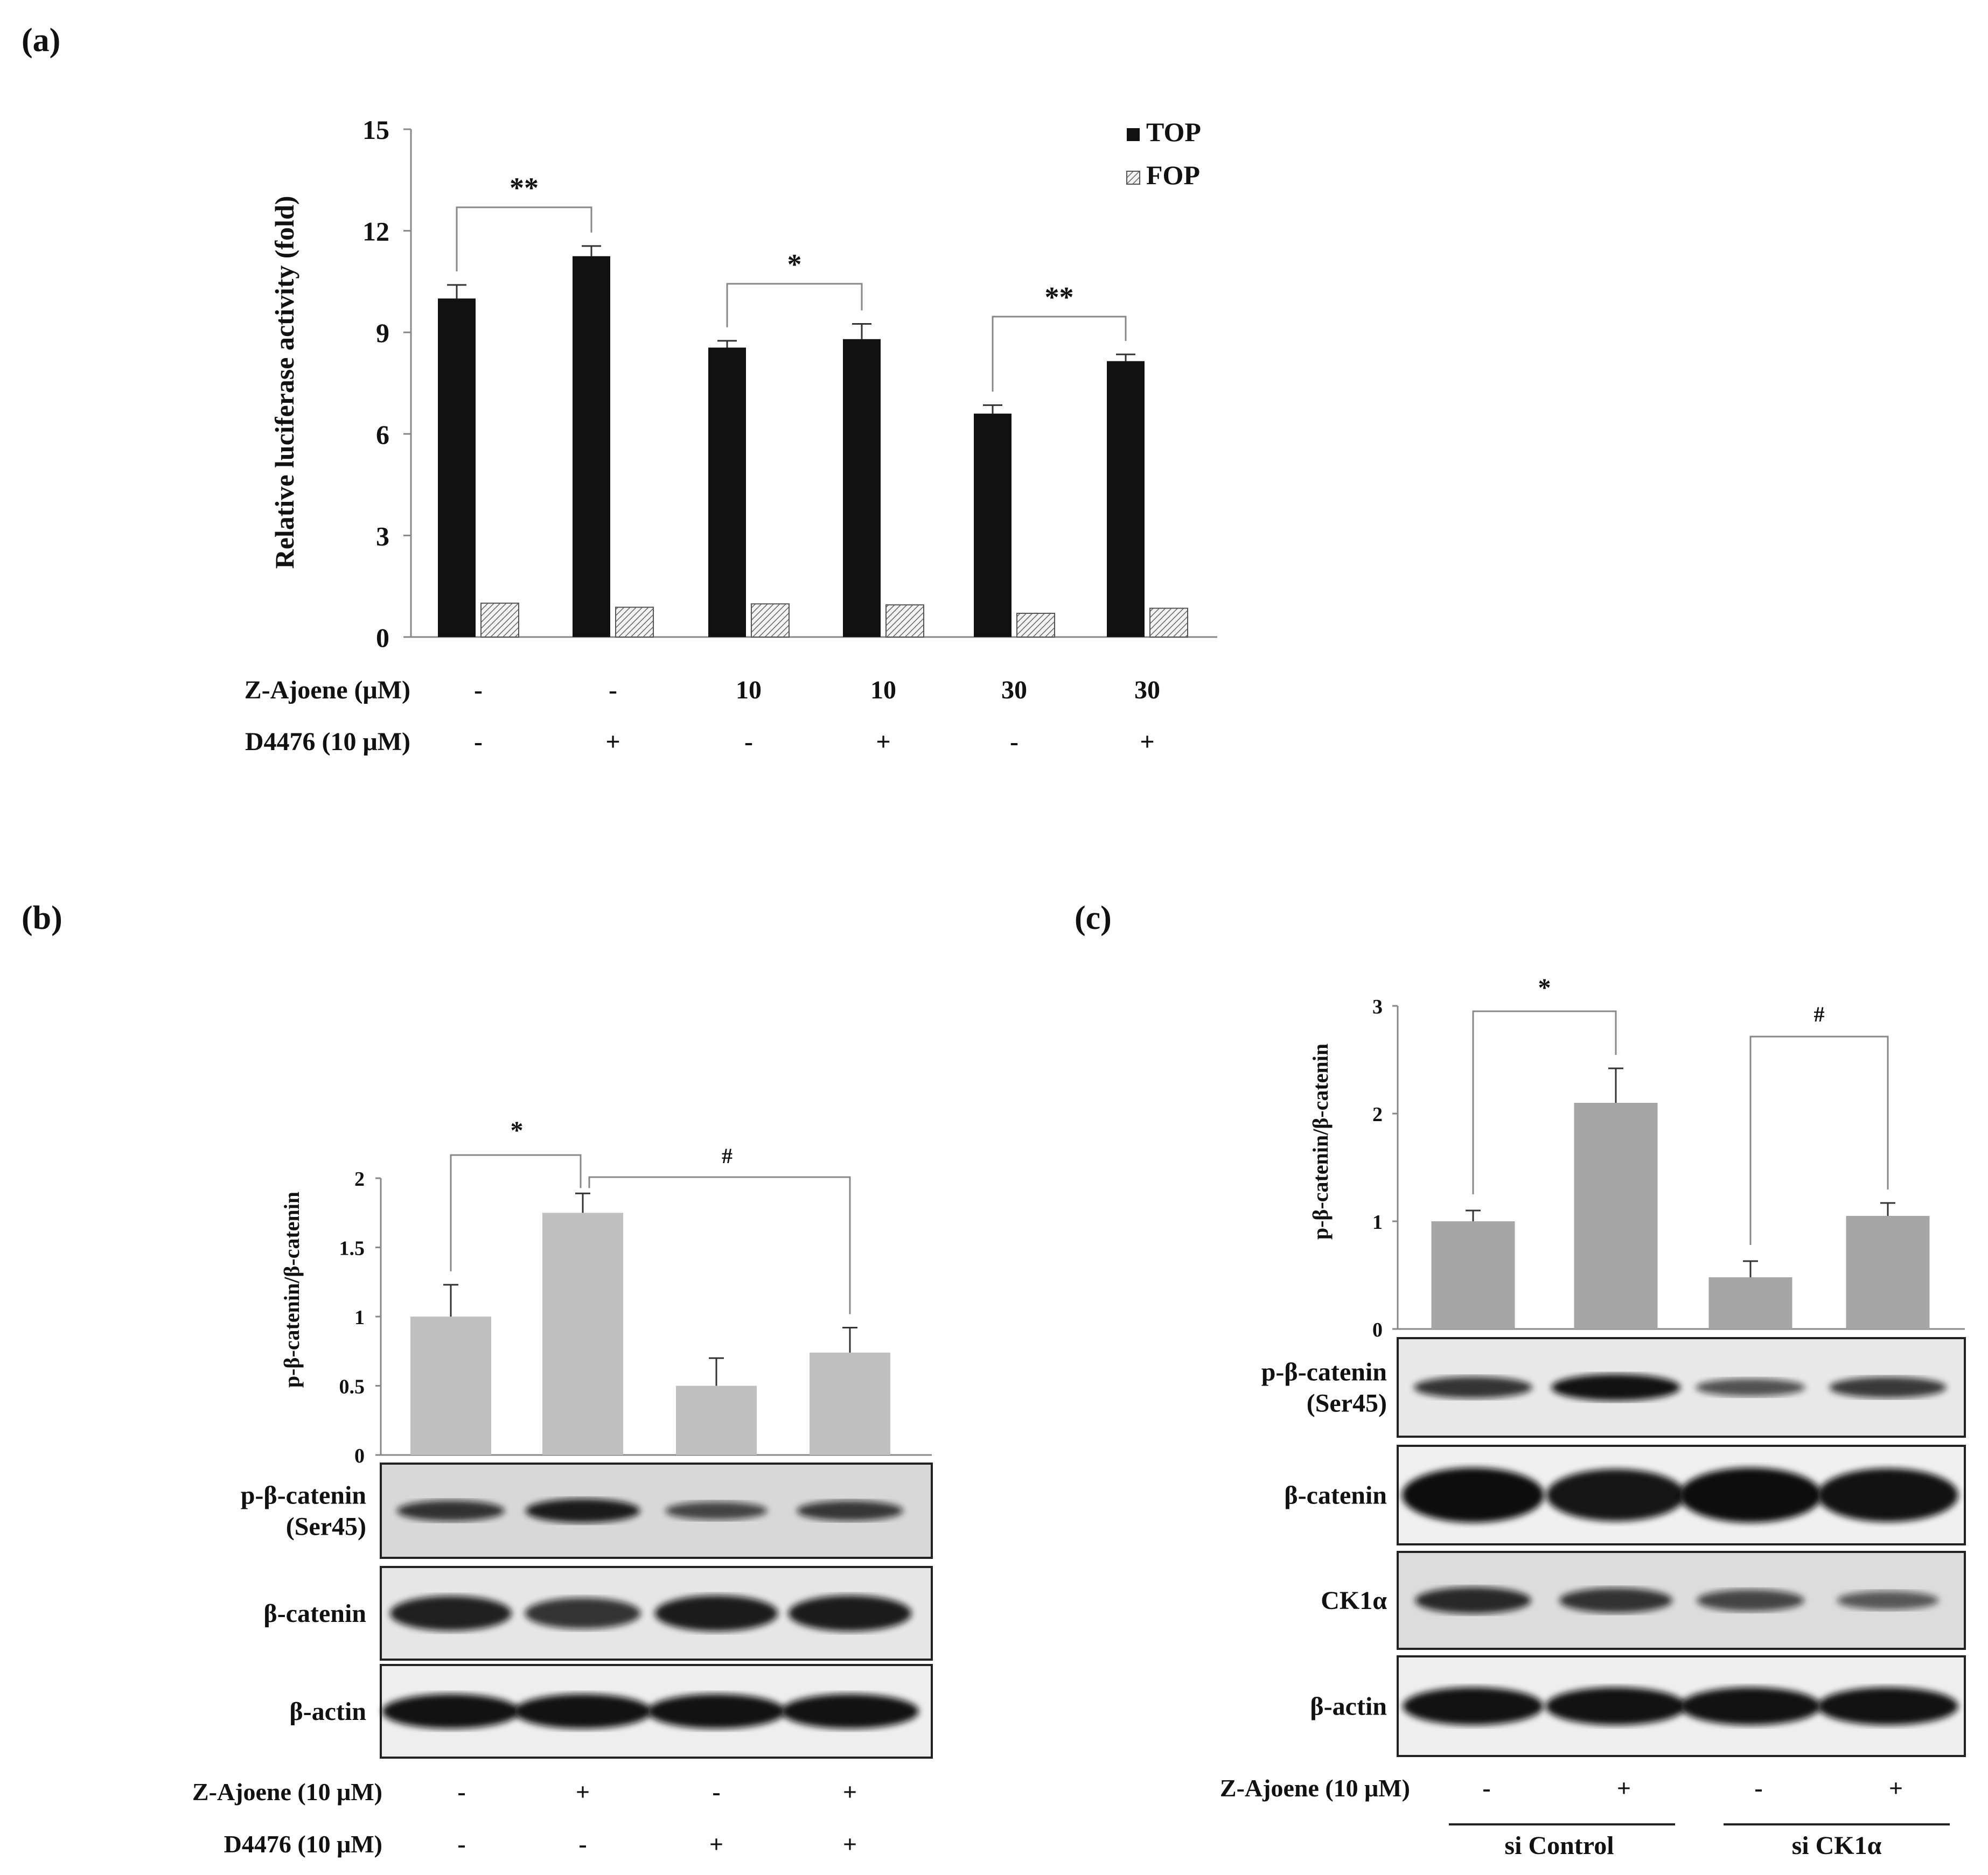 This screenshot has height=1875, width=1988. Describe the element at coordinates (1377, 1007) in the screenshot. I see `y-tick-label: 3` at that location.